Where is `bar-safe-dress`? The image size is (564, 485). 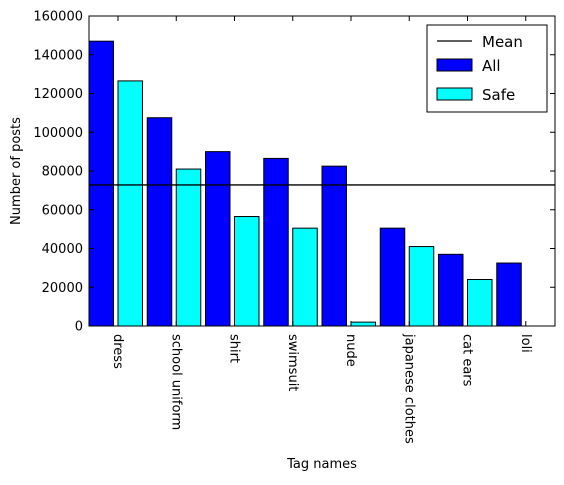 bar-safe-dress is located at coordinates (130, 203).